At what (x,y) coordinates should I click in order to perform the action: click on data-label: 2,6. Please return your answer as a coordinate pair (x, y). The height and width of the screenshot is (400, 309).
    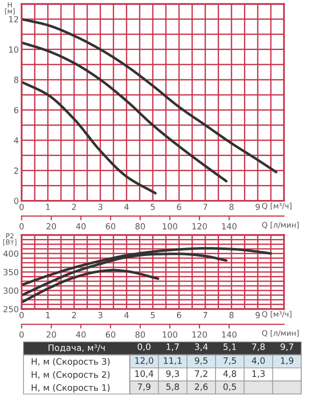
    Looking at the image, I should click on (201, 387).